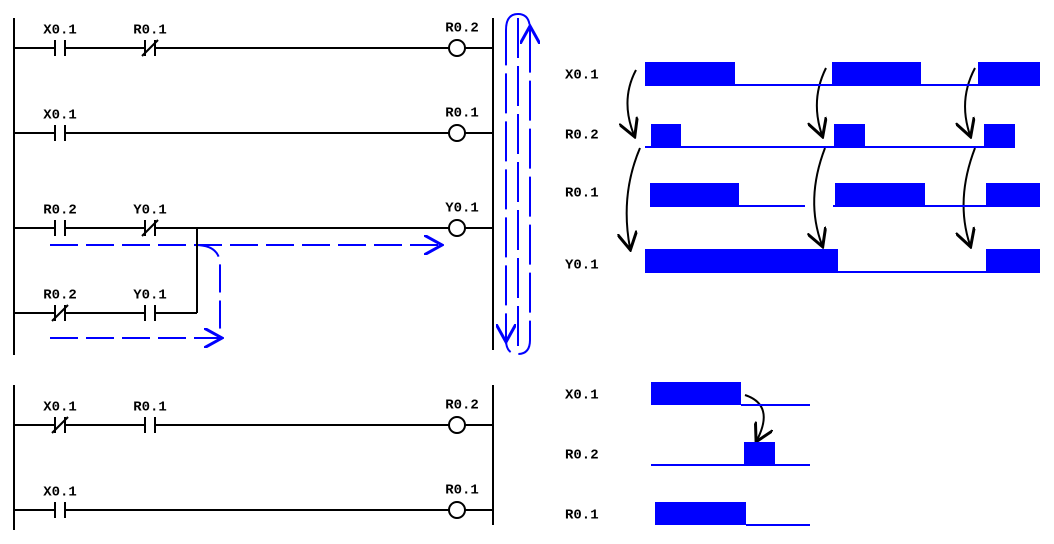  What do you see at coordinates (518, 184) in the screenshot?
I see `scan-loop` at bounding box center [518, 184].